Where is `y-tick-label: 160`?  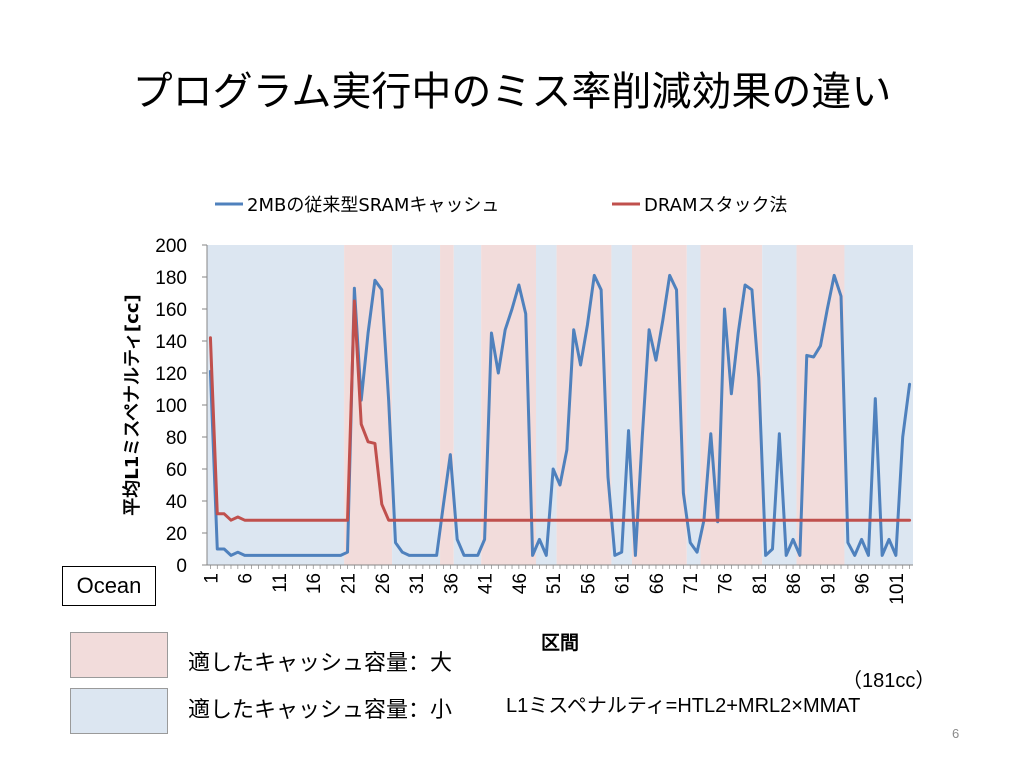
y-tick-label: 160 is located at coordinates (171, 310).